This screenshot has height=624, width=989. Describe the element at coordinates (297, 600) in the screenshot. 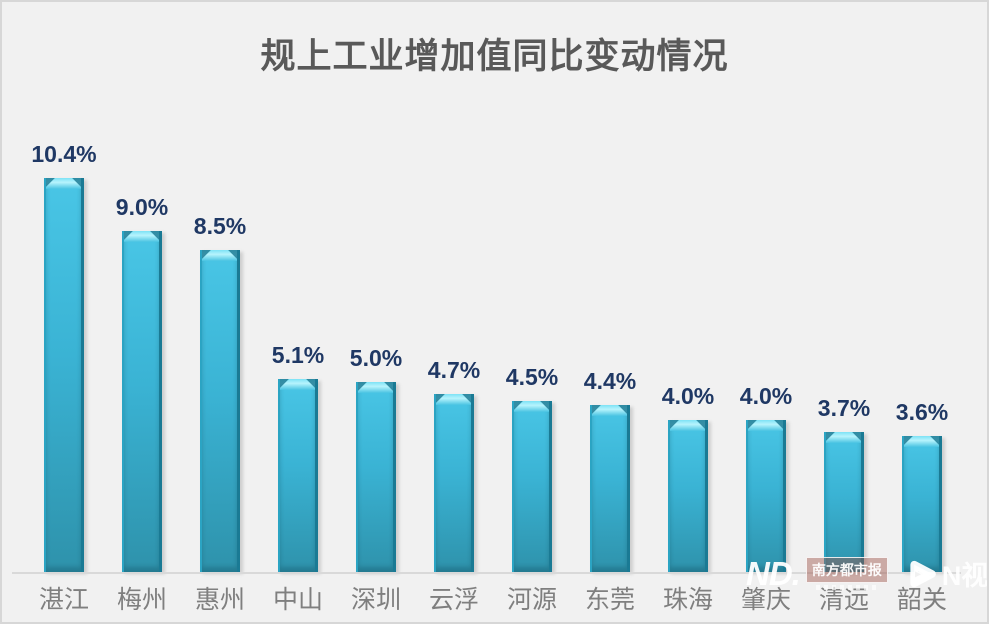

I see `category-label: 中山` at that location.